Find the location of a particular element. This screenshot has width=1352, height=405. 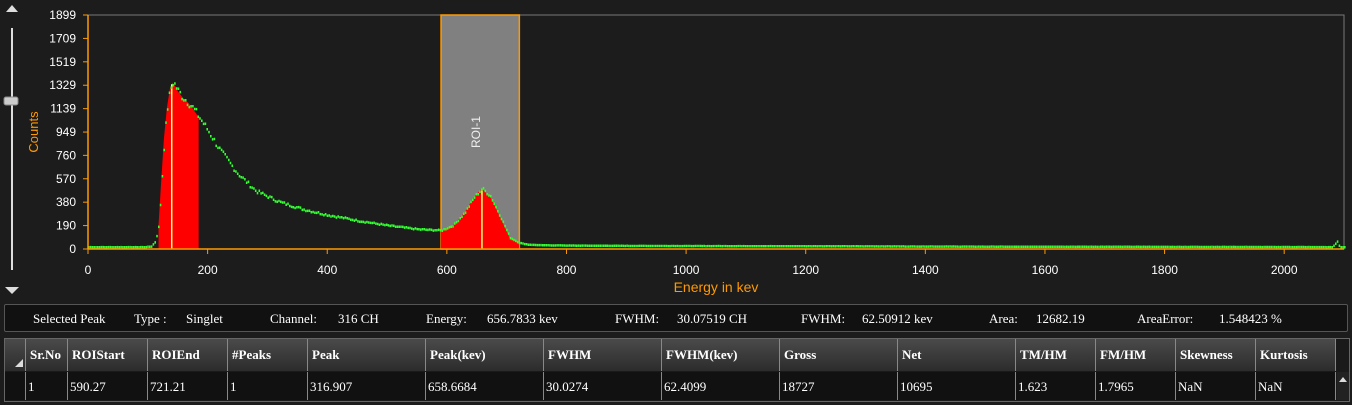

table-cell: 10695 is located at coordinates (957, 386).